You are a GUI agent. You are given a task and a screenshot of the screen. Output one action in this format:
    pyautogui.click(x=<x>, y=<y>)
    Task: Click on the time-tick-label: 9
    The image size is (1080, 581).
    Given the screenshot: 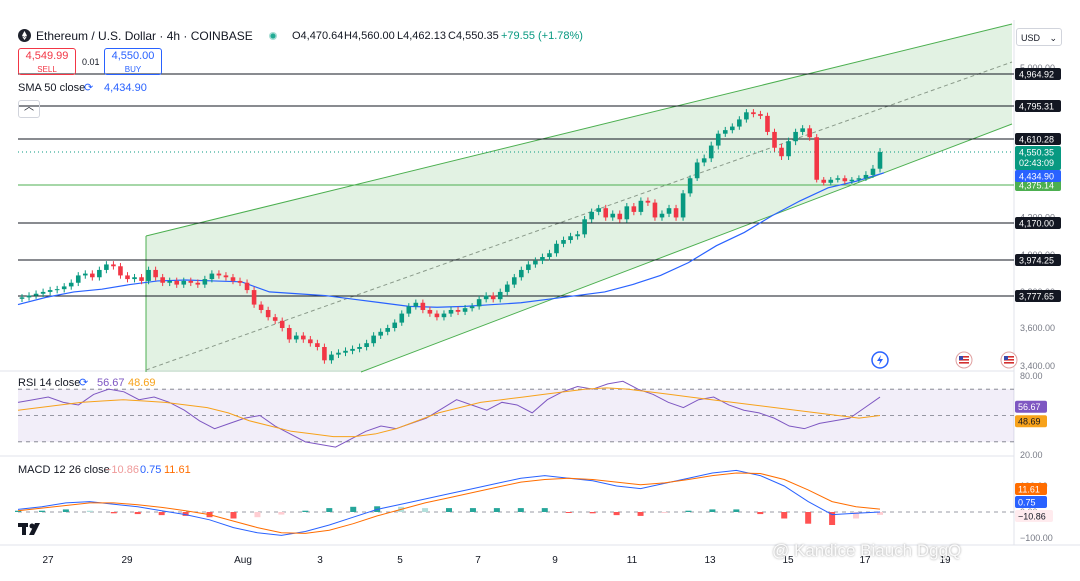 What is the action you would take?
    pyautogui.click(x=555, y=560)
    